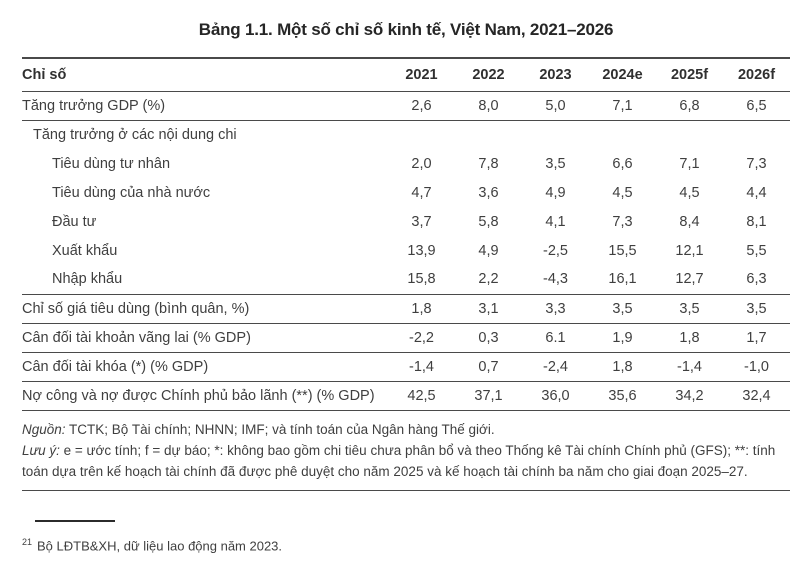 The image size is (812, 584). I want to click on value-cell: 5,0, so click(555, 106).